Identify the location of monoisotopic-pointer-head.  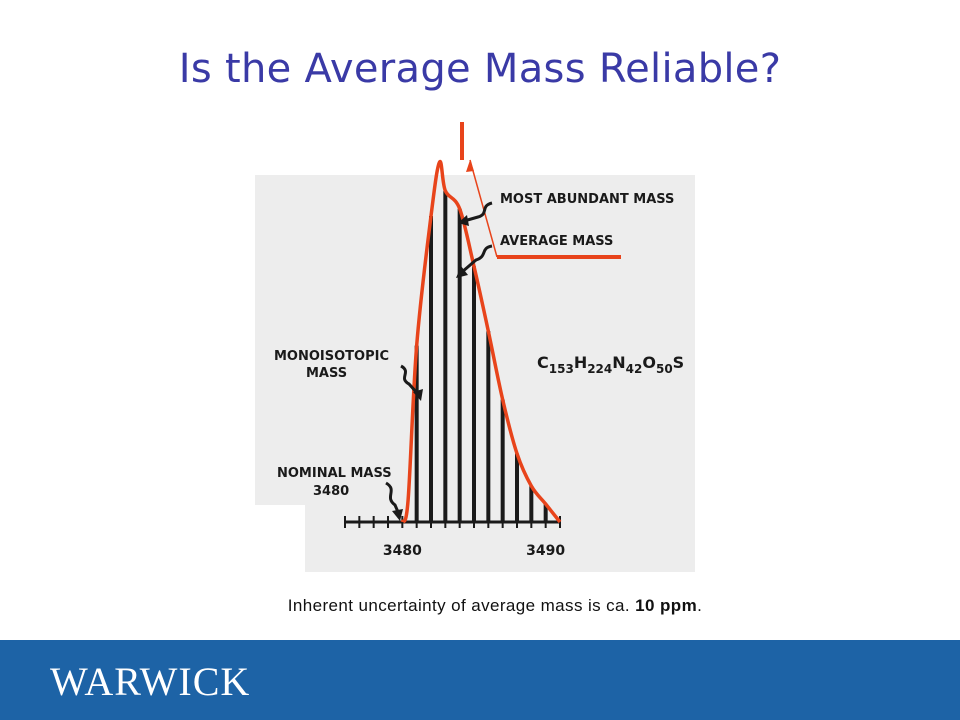
(418, 395).